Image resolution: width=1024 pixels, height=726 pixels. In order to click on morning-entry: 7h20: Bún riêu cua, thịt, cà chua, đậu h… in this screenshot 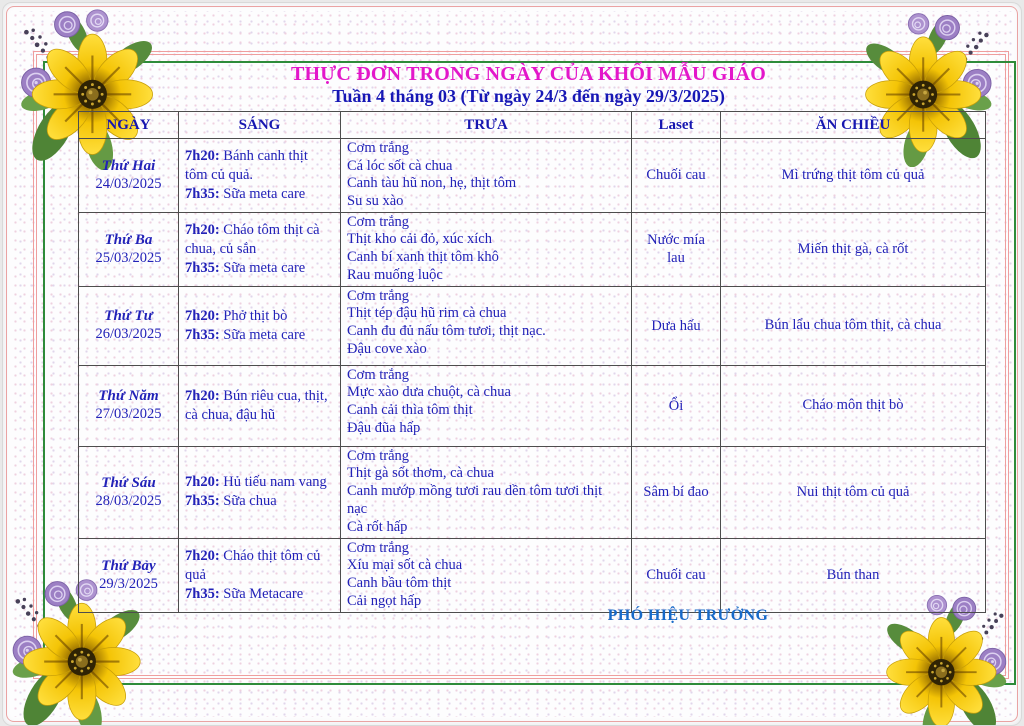, I will do `click(256, 405)`.